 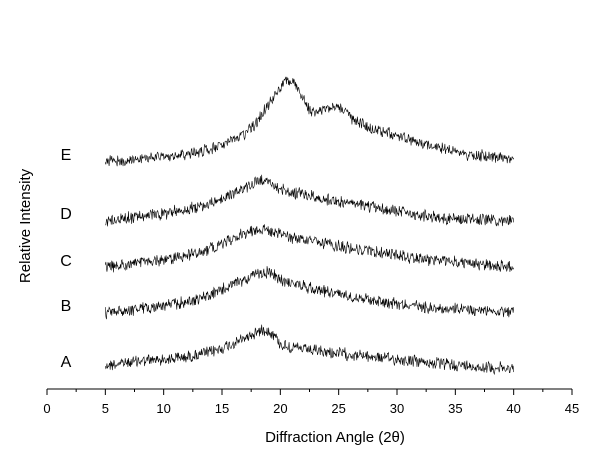 I want to click on series-A-label: A, so click(x=66, y=362).